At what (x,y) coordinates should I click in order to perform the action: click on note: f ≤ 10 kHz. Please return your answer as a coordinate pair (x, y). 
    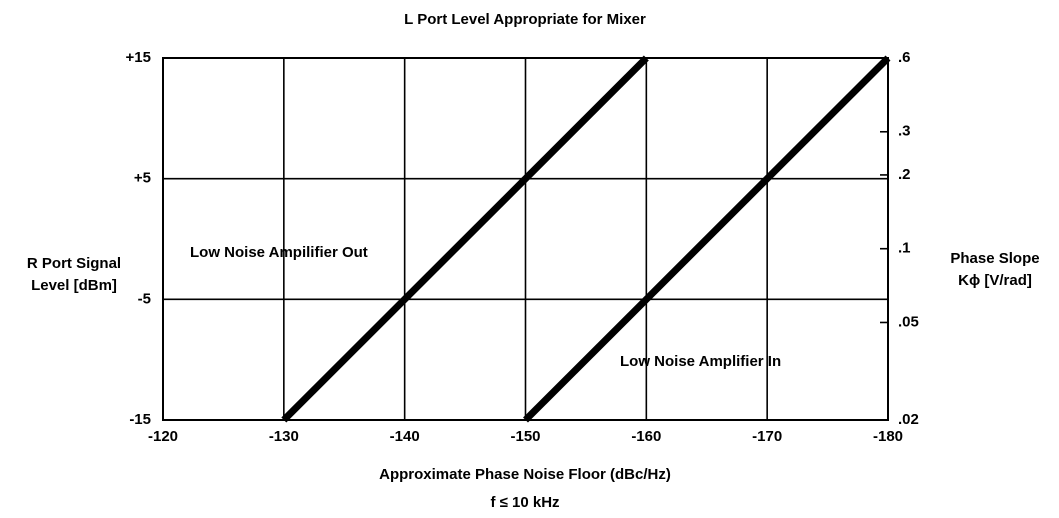
    Looking at the image, I should click on (524, 502).